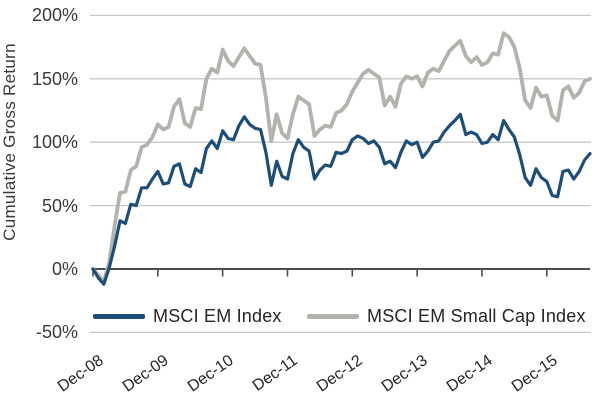 Image resolution: width=600 pixels, height=400 pixels. What do you see at coordinates (333, 316) in the screenshot?
I see `legend-swatch-msci-em-small-cap` at bounding box center [333, 316].